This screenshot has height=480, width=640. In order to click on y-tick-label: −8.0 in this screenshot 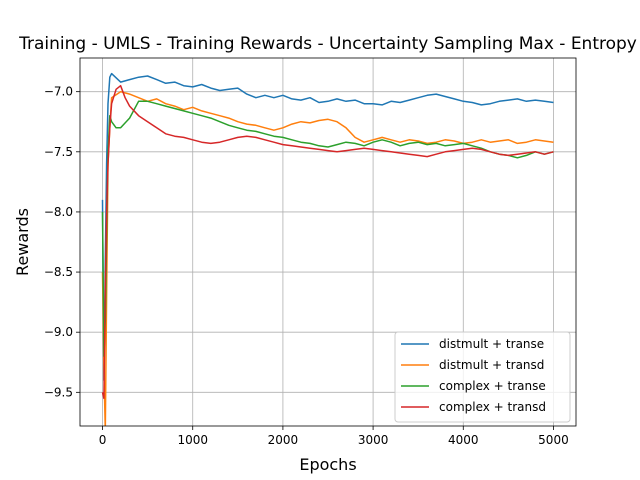, I will do `click(58, 212)`.